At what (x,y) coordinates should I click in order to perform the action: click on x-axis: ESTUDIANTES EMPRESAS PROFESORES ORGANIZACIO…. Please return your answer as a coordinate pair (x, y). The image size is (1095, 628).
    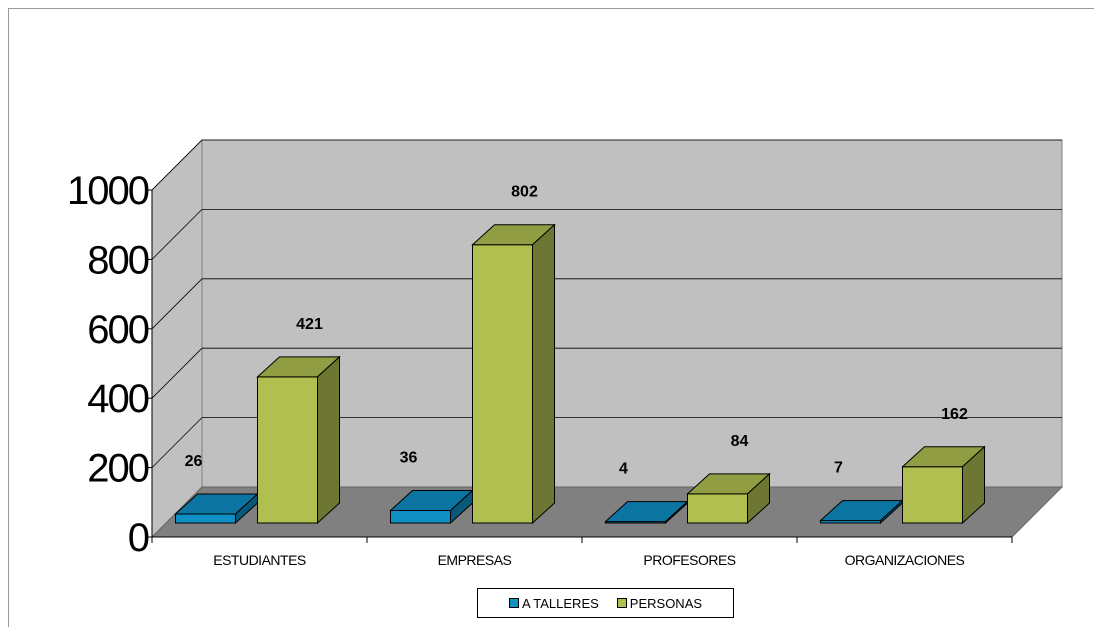
    Looking at the image, I should click on (582, 552).